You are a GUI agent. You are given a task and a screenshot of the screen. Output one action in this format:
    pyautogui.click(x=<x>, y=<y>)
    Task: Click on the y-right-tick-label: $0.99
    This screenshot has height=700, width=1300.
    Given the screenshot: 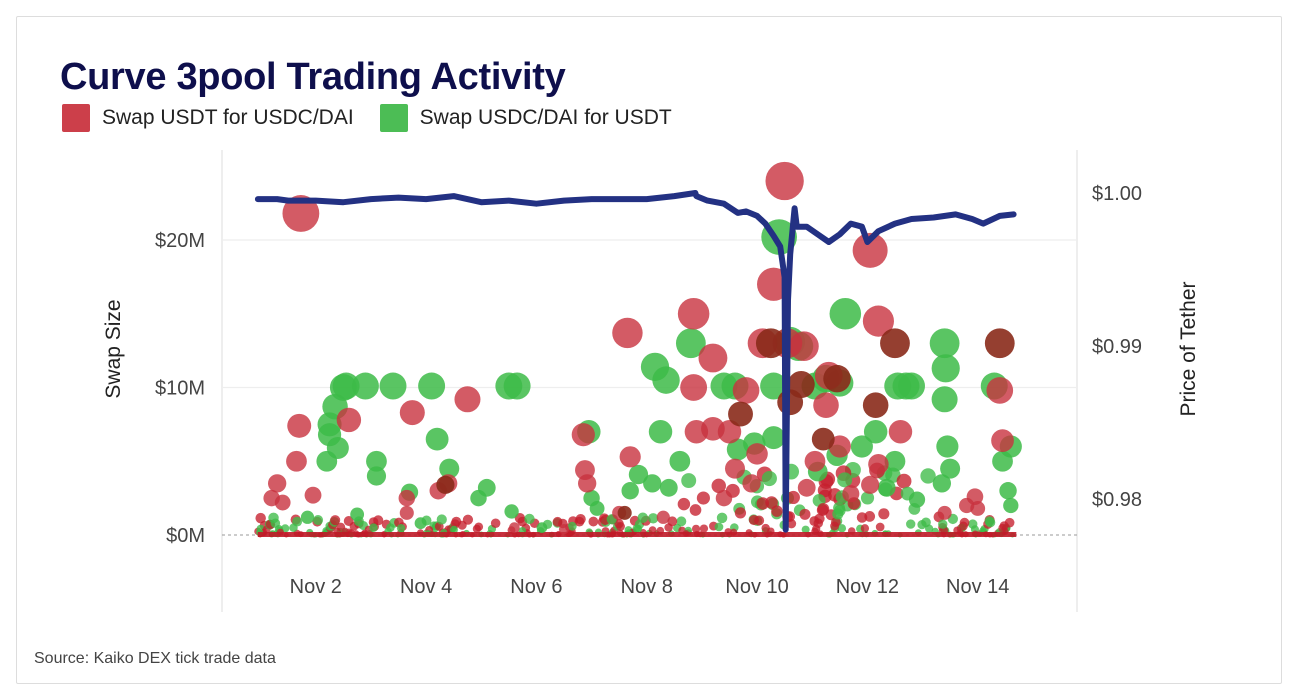 What is the action you would take?
    pyautogui.click(x=1117, y=347)
    